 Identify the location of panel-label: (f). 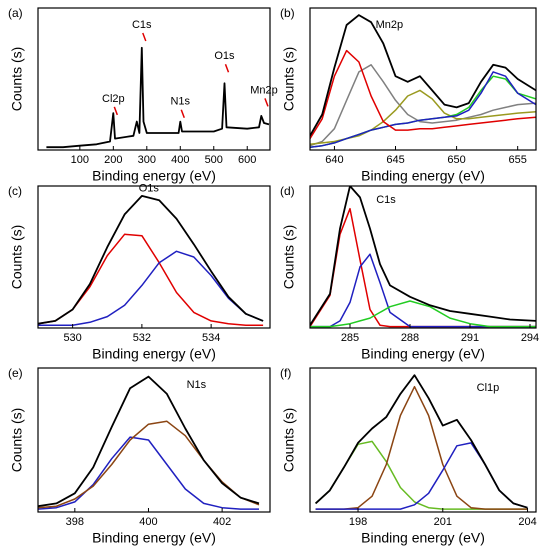
(285, 373).